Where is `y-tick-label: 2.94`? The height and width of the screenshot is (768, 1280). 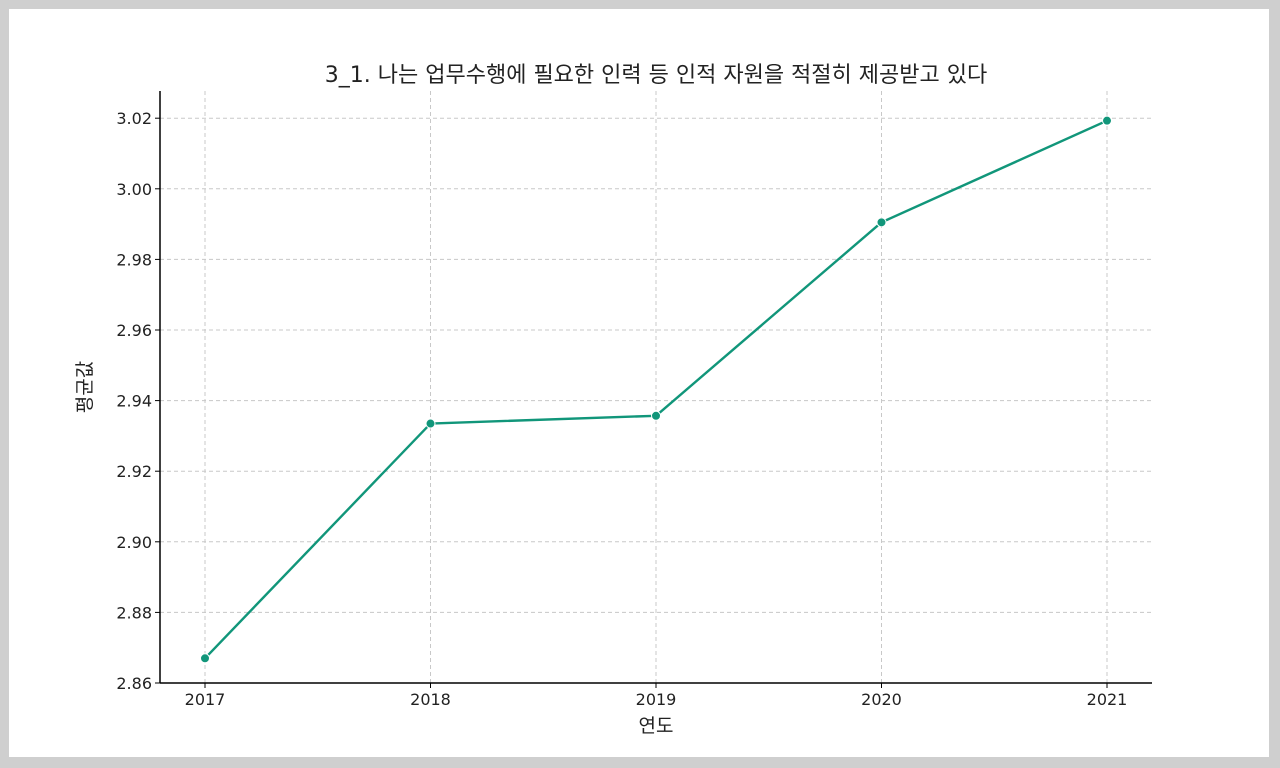
y-tick-label: 2.94 is located at coordinates (134, 401).